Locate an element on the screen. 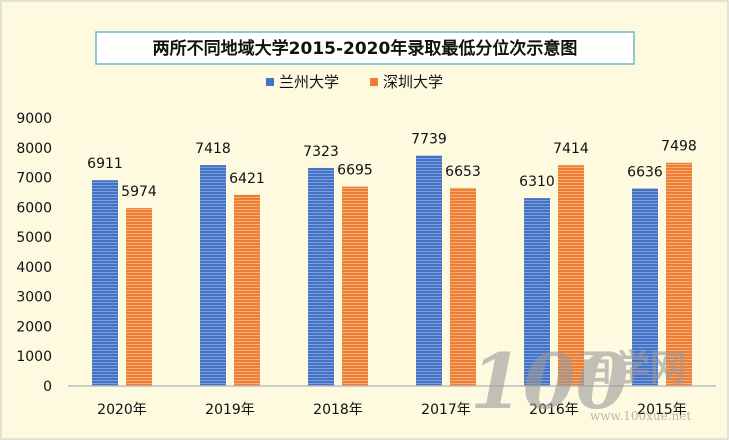 This screenshot has height=440, width=729. bar-s1-2017 is located at coordinates (463, 286).